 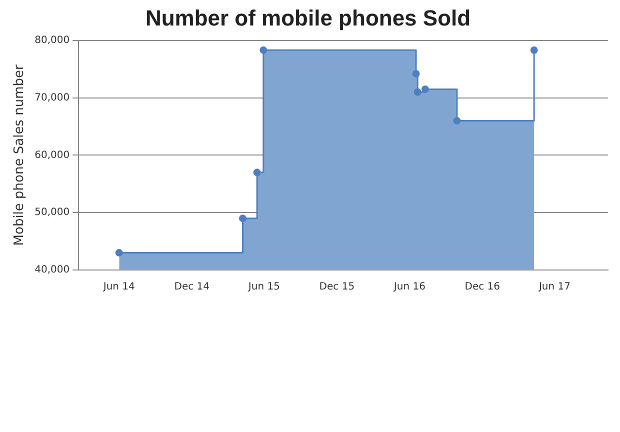 What do you see at coordinates (263, 287) in the screenshot?
I see `x-tick-label: Jun 15` at bounding box center [263, 287].